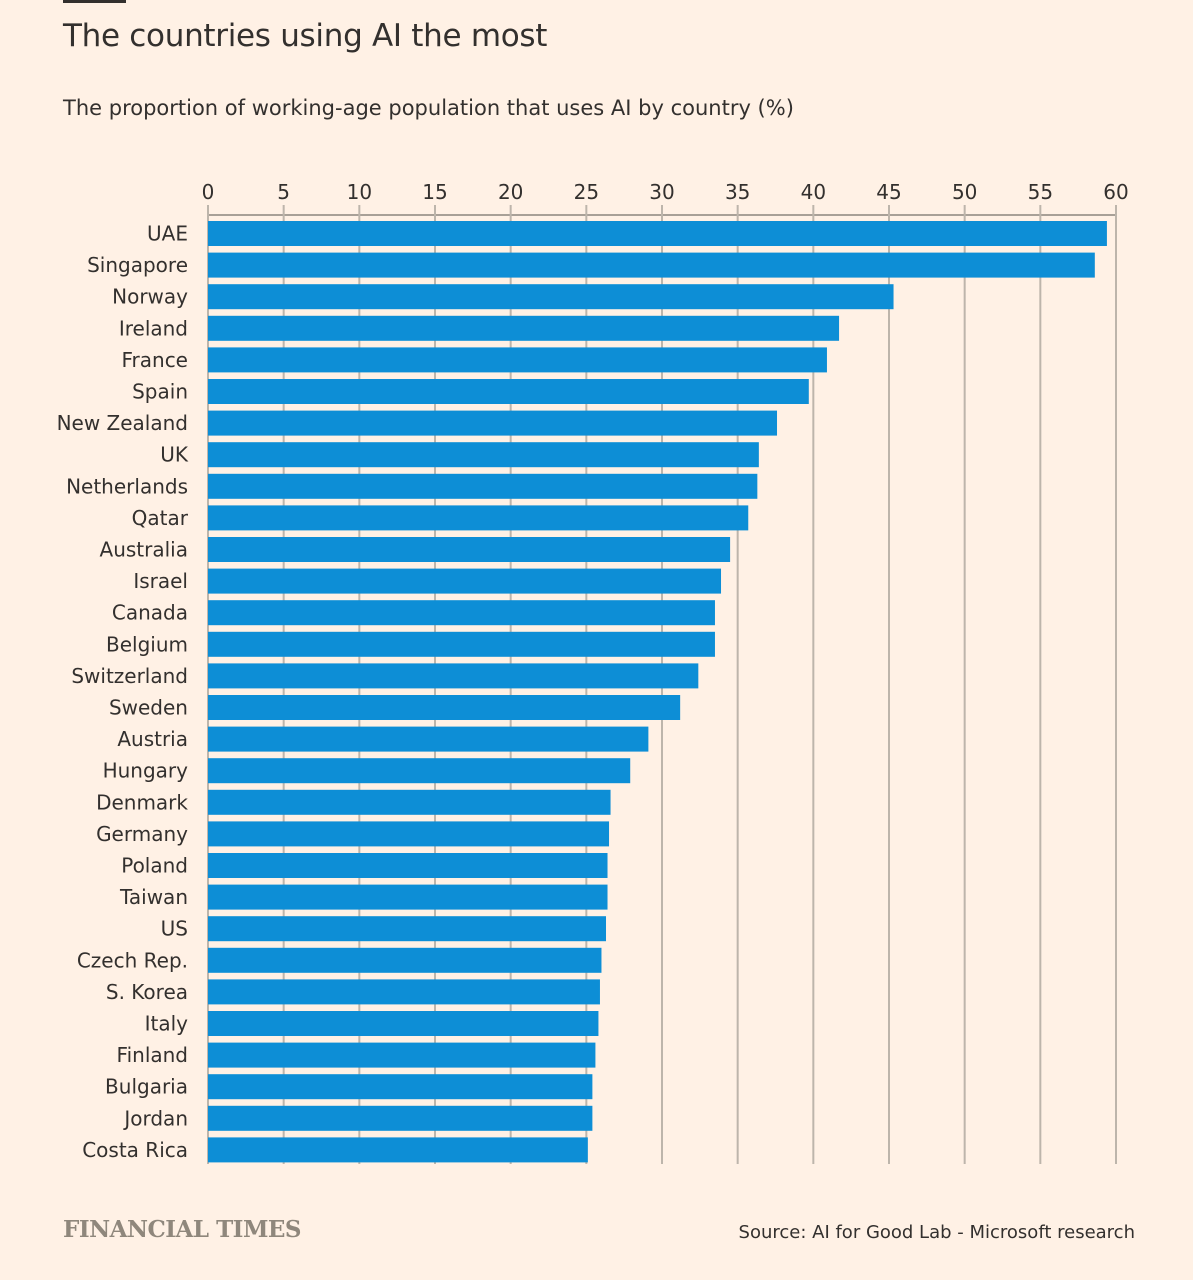 Image resolution: width=1193 pixels, height=1280 pixels. Describe the element at coordinates (160, 581) in the screenshot. I see `category-label: Israel` at that location.